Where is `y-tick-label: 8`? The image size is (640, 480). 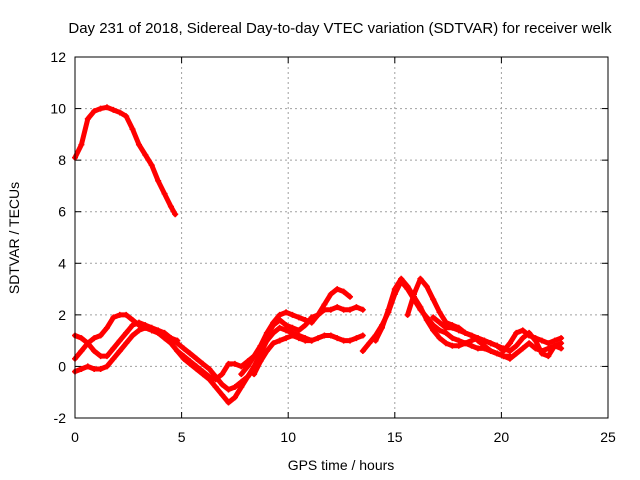 y-tick-label: 8 is located at coordinates (62, 160).